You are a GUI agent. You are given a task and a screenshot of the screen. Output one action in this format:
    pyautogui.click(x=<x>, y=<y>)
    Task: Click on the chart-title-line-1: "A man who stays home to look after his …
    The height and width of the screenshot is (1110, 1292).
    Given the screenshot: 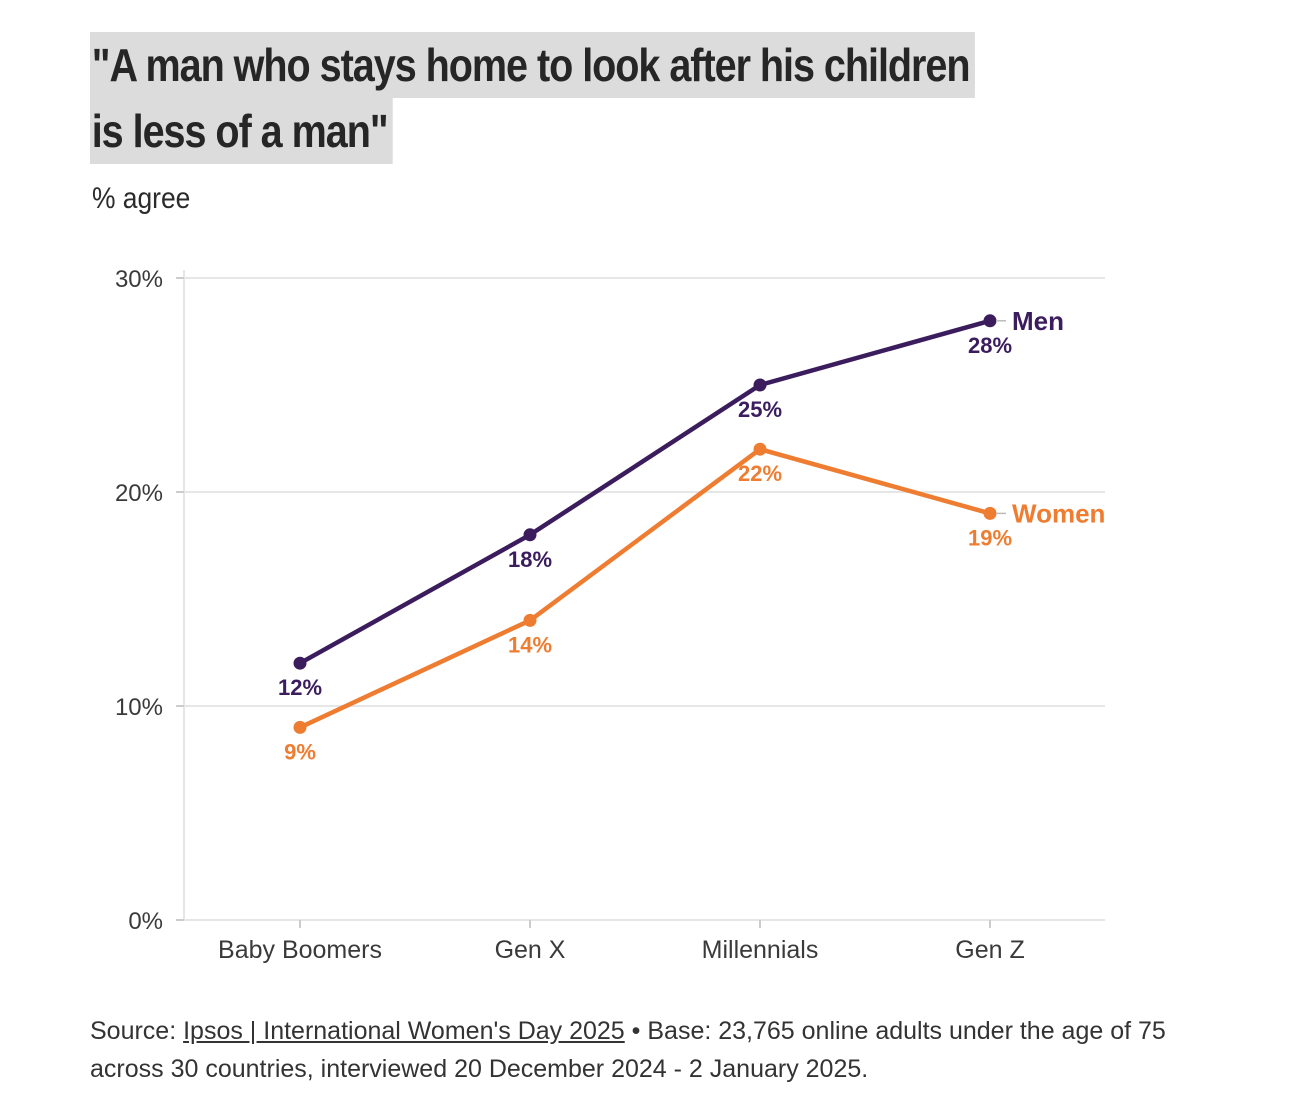 What is the action you would take?
    pyautogui.click(x=532, y=65)
    